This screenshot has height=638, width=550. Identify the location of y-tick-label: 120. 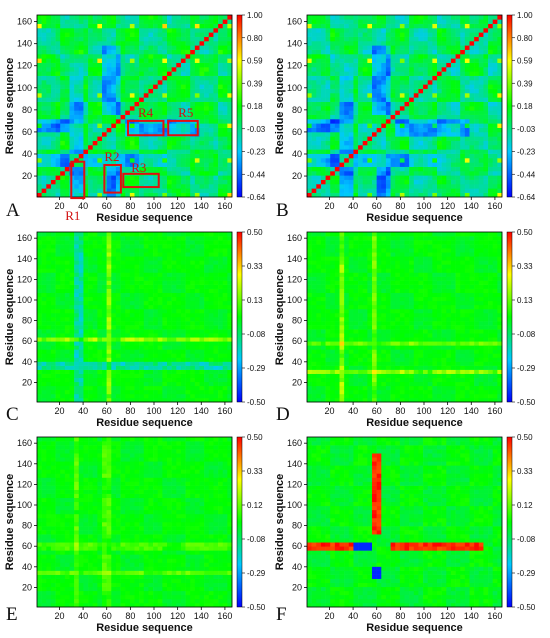
(294, 66).